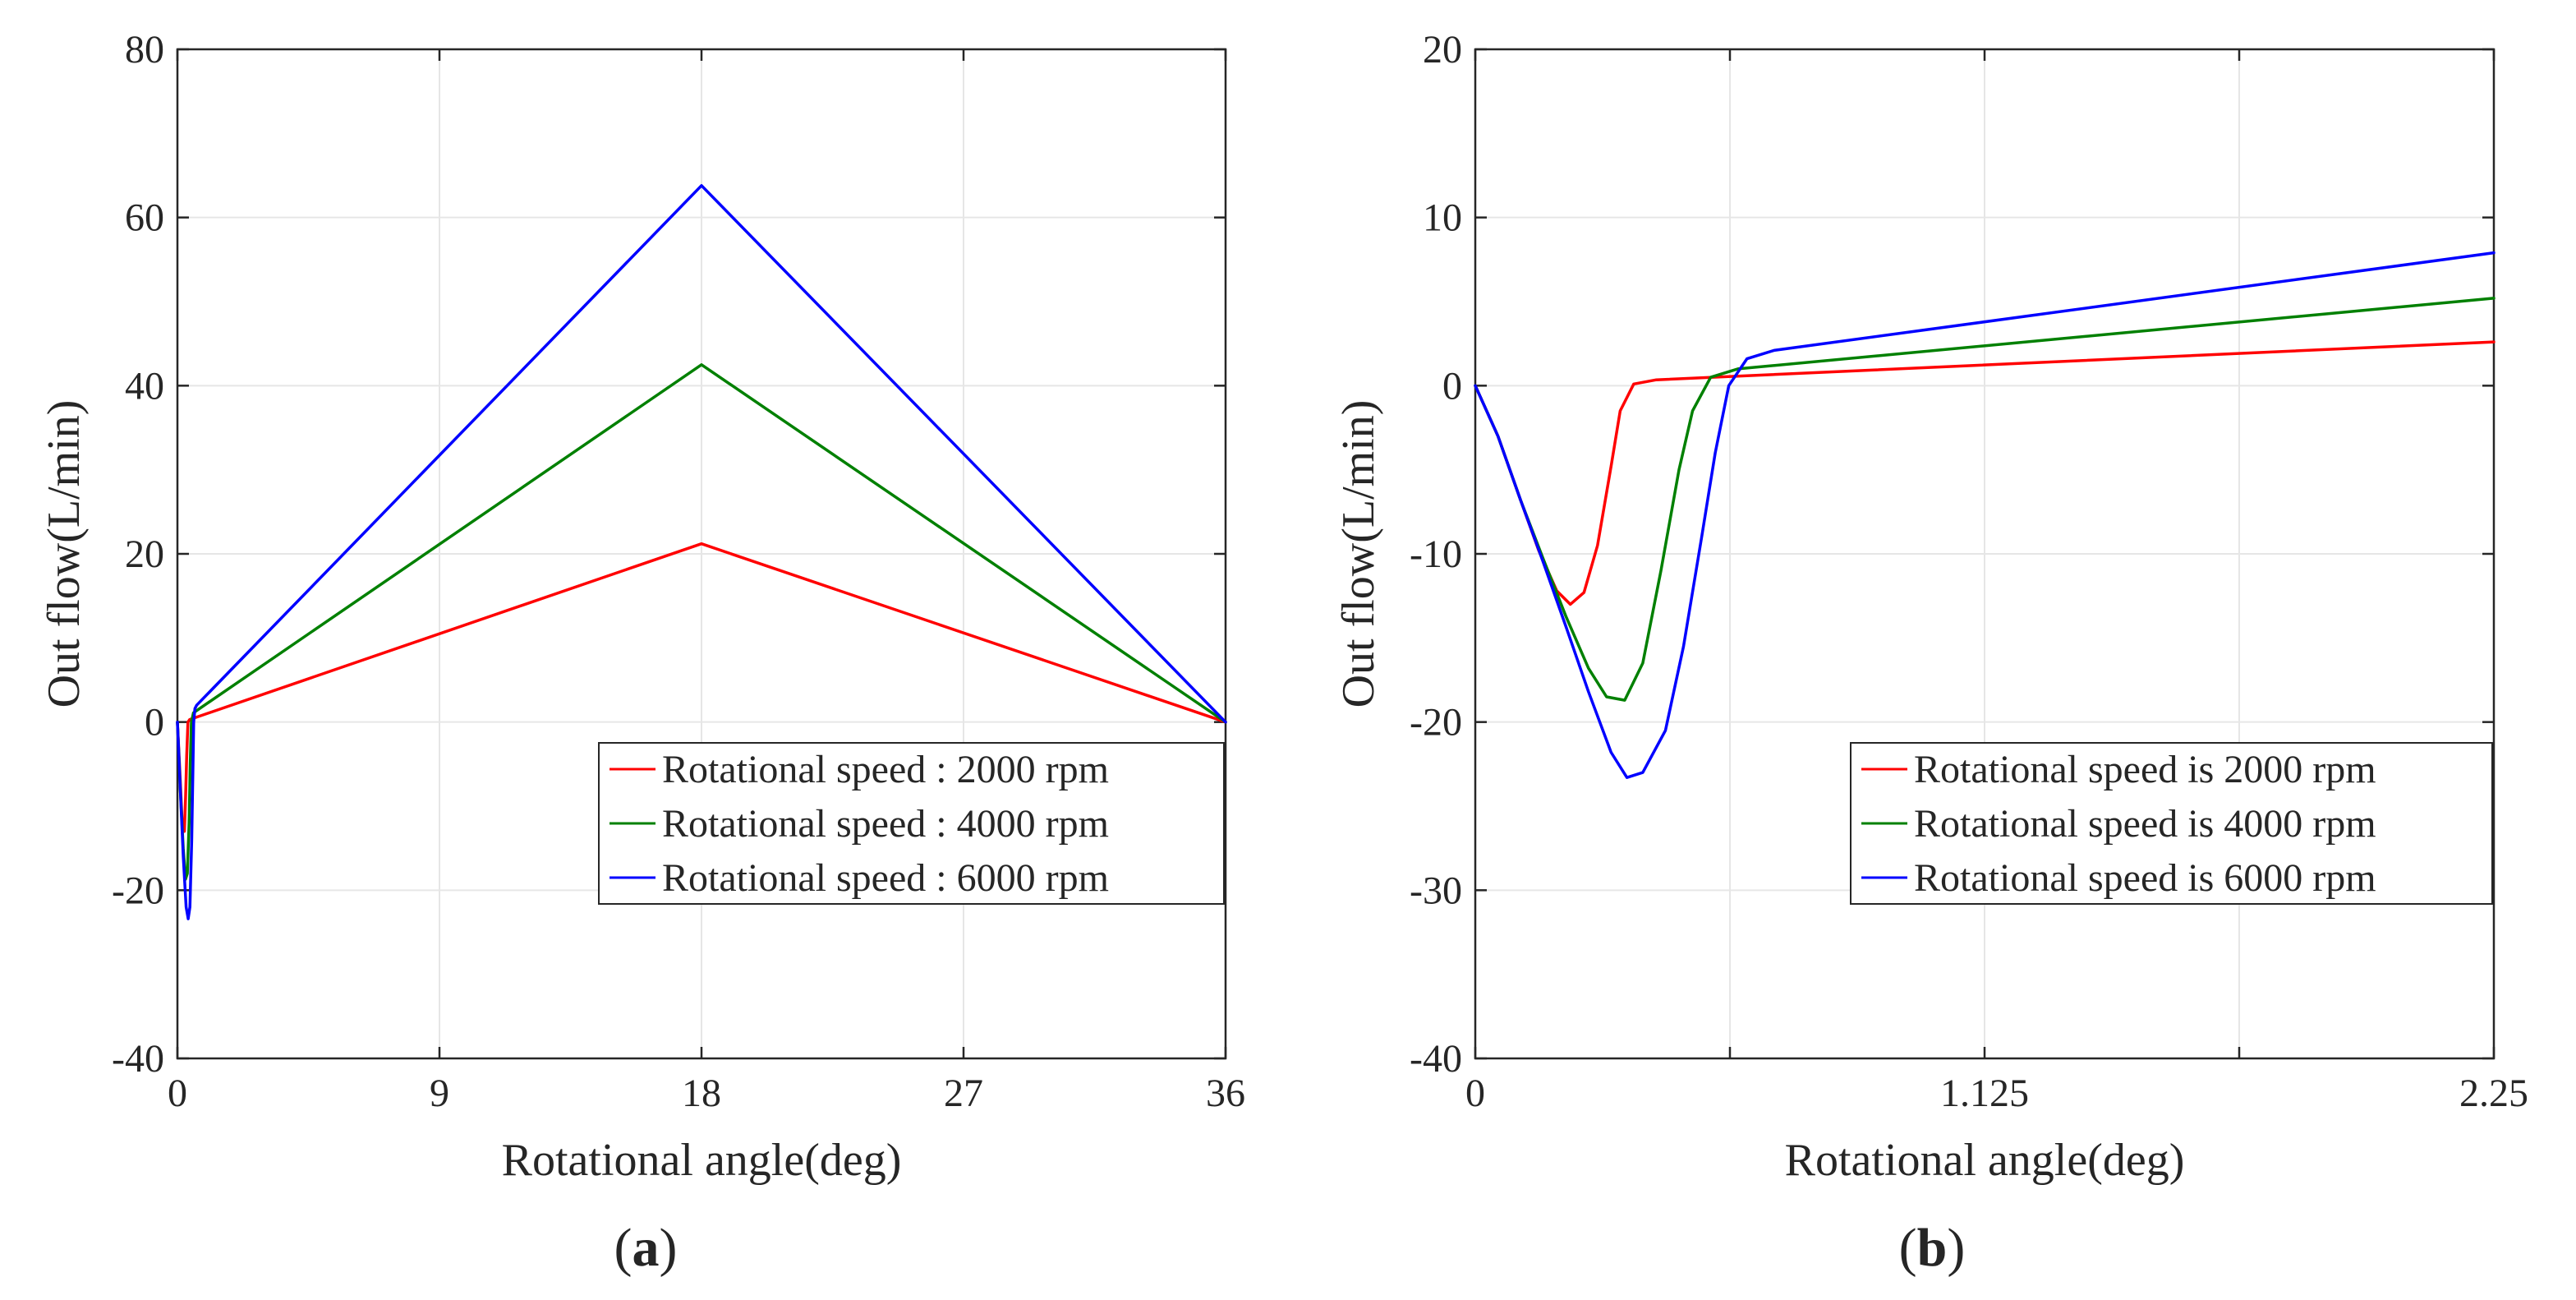 Image resolution: width=2576 pixels, height=1300 pixels. Describe the element at coordinates (2145, 770) in the screenshot. I see `legend-entry-b-0: Rotational speed is 2000 rpm` at that location.